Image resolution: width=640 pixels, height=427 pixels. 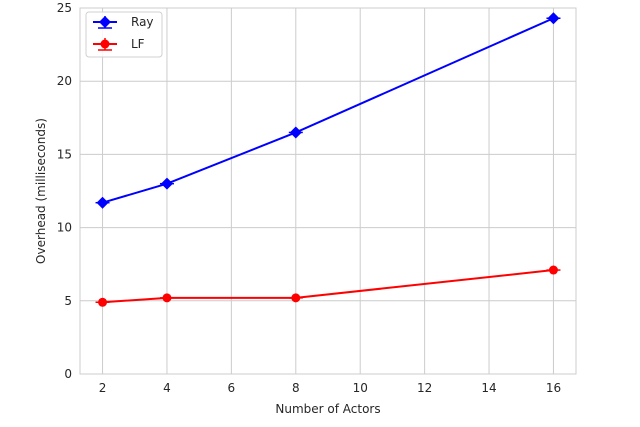 What do you see at coordinates (553, 388) in the screenshot?
I see `x-tick-label: 16` at bounding box center [553, 388].